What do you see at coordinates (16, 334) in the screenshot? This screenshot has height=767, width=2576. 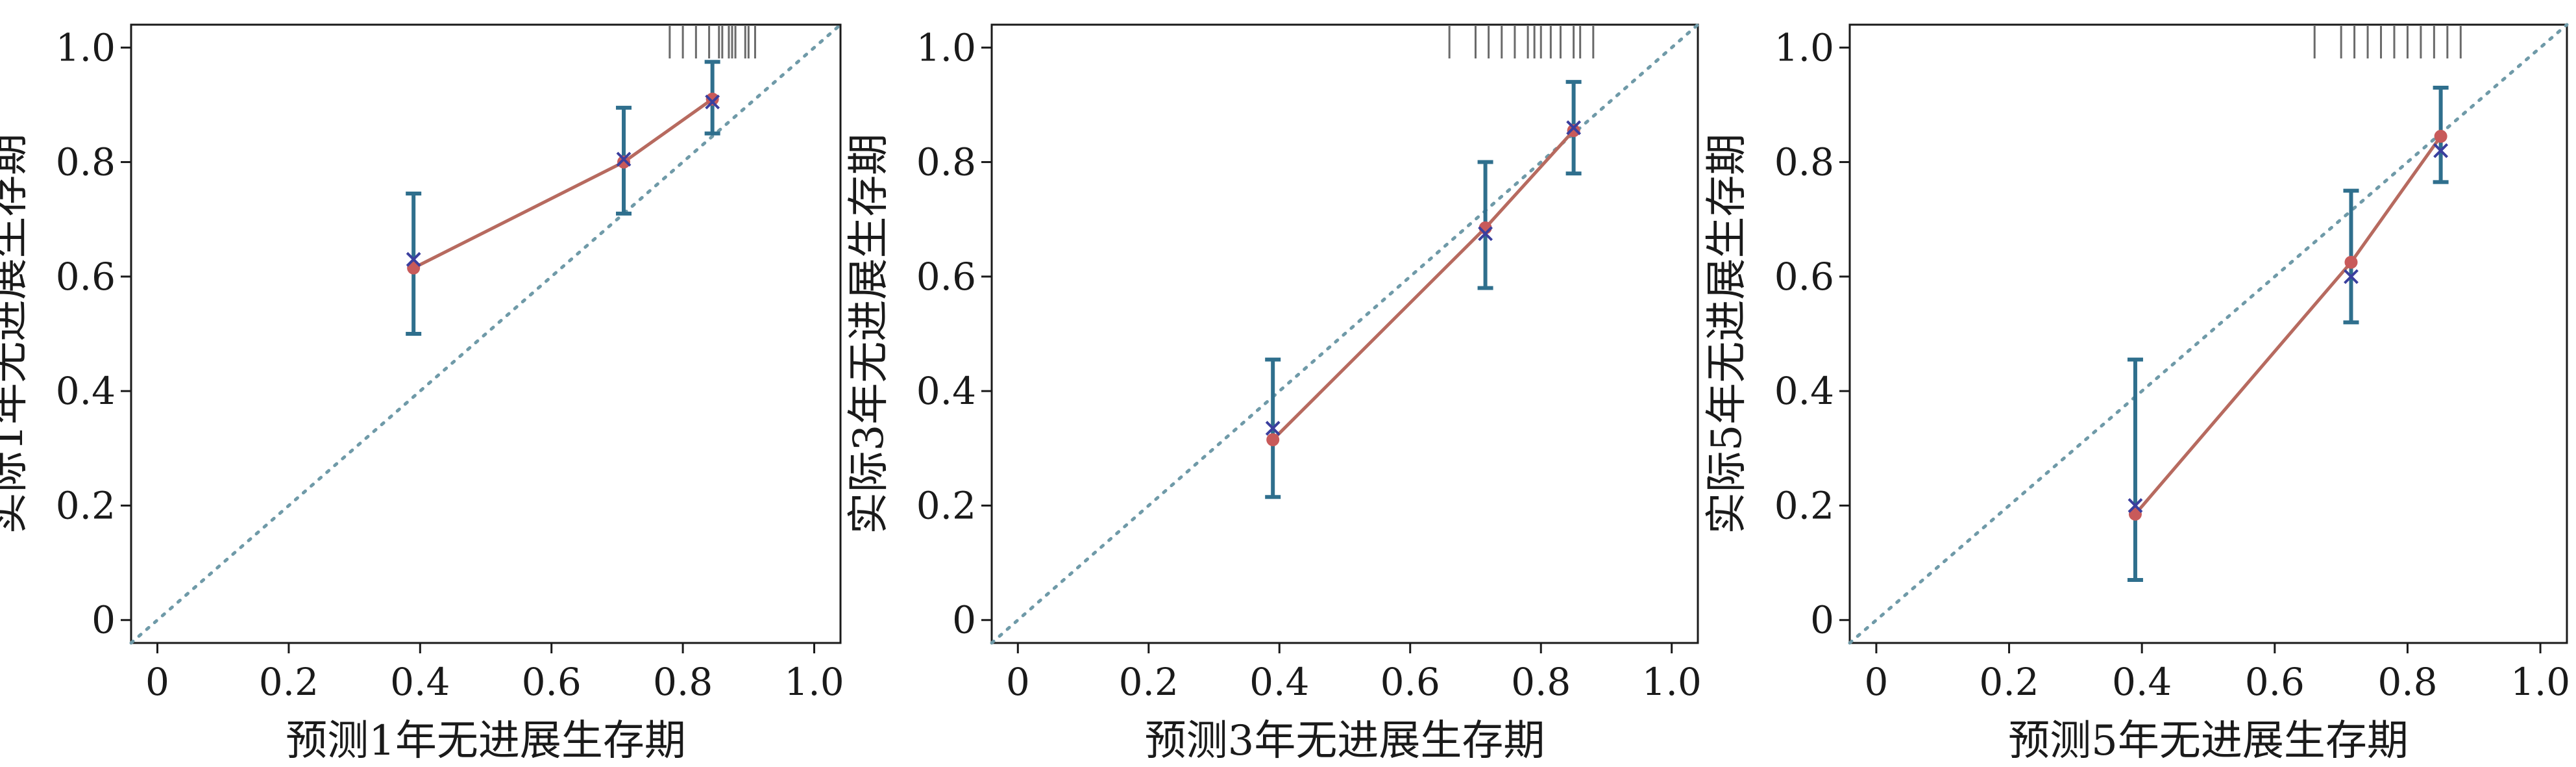 I see `y-axis-title: 实际1年无进展生存期` at bounding box center [16, 334].